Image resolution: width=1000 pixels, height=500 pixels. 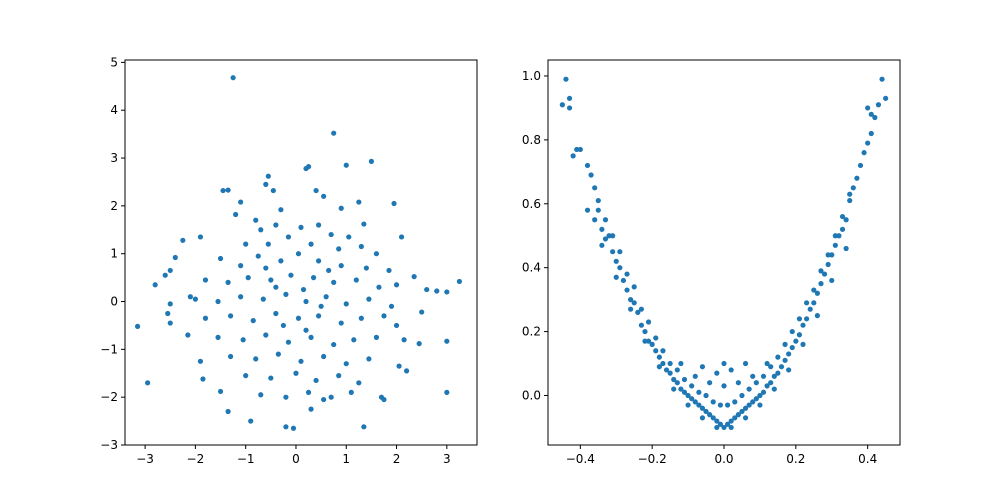 What do you see at coordinates (867, 459) in the screenshot?
I see `x-tick-label: 0.4` at bounding box center [867, 459].